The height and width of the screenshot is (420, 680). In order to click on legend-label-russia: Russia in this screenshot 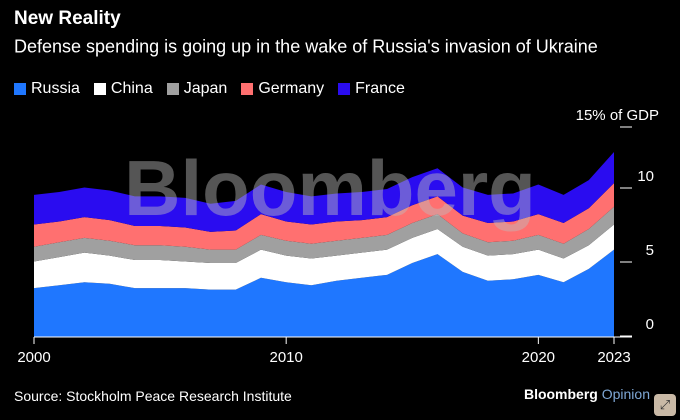, I will do `click(55, 88)`.